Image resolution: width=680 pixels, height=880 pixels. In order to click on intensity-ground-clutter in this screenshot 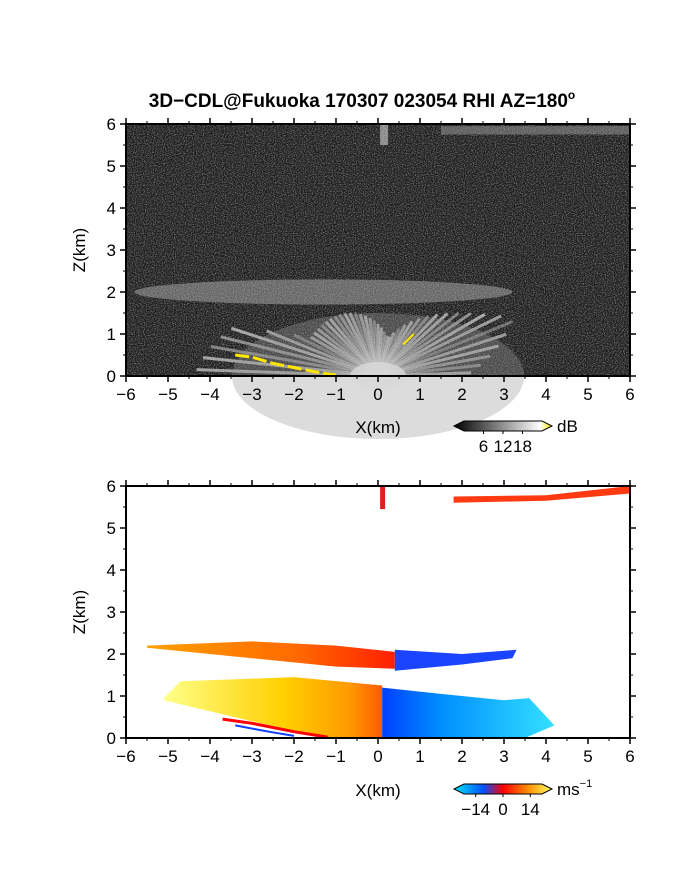, I will do `click(286, 365)`.